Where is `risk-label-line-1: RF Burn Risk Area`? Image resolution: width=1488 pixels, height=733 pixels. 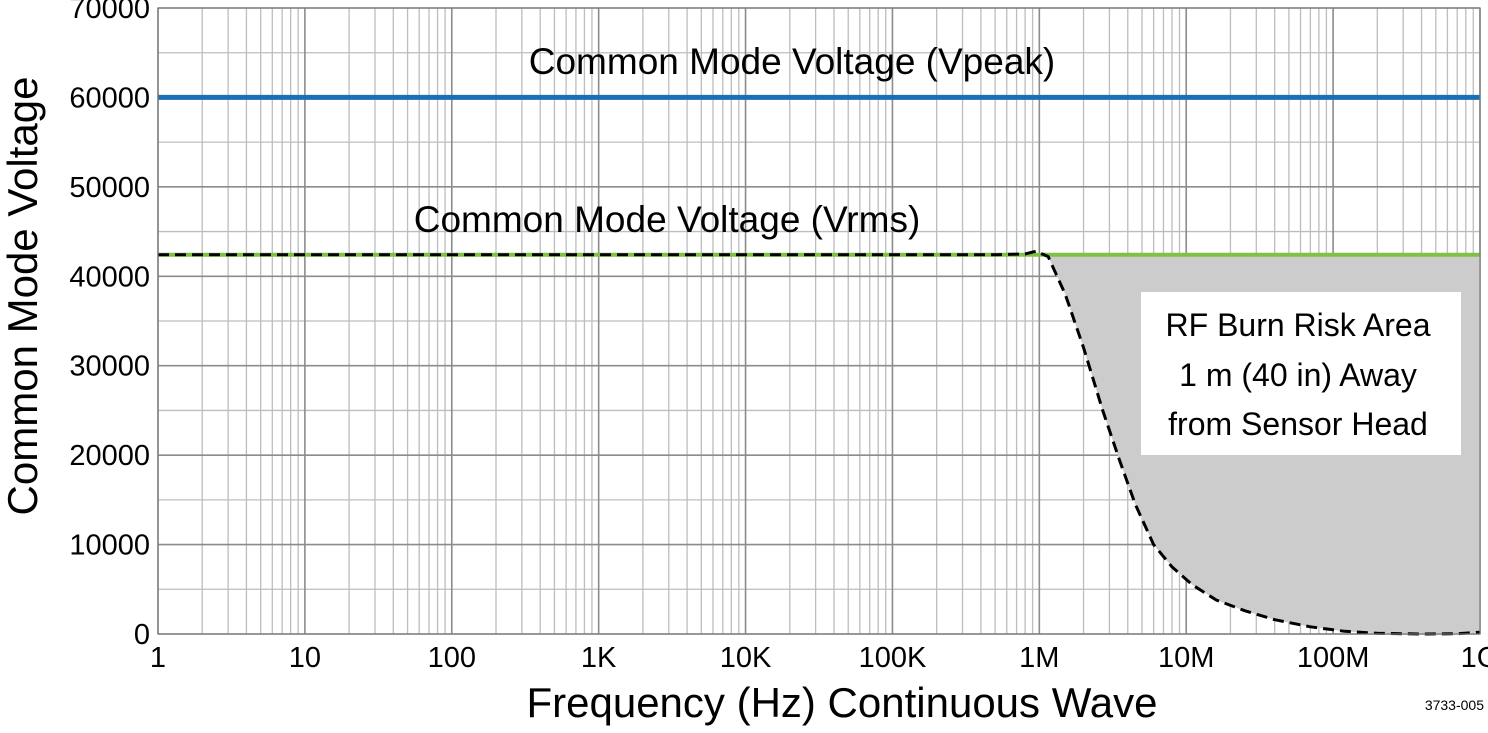
risk-label-line-1: RF Burn Risk Area is located at coordinates (1298, 325).